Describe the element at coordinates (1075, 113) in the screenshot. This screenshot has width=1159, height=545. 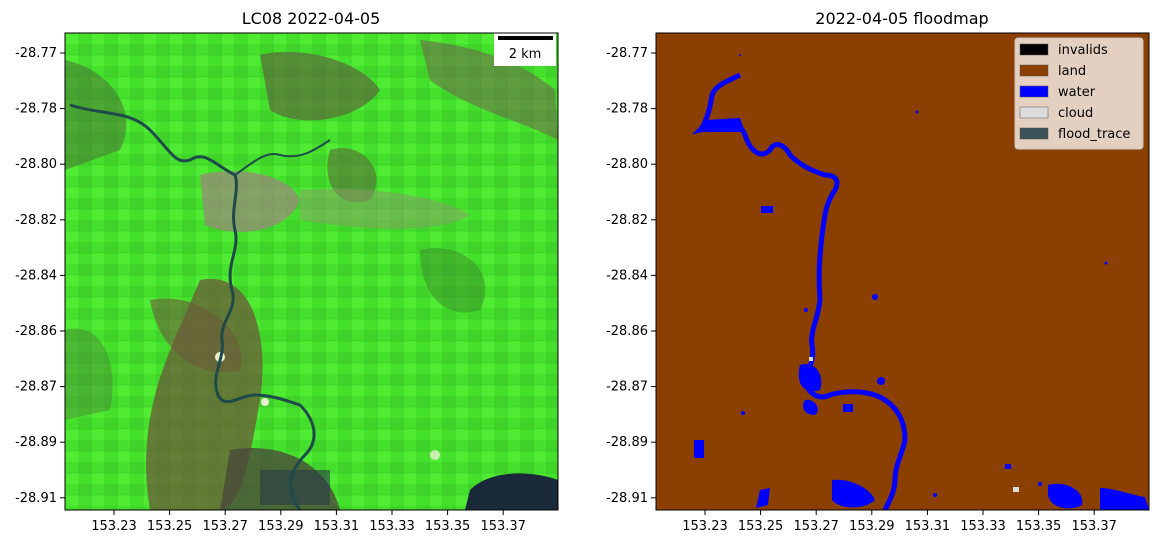
I see `legend-label-cloud: cloud` at that location.